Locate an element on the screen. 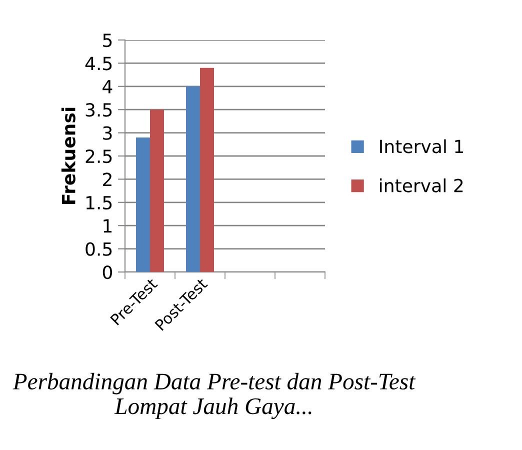 The image size is (522, 450). y-tick-label: 4 is located at coordinates (107, 87).